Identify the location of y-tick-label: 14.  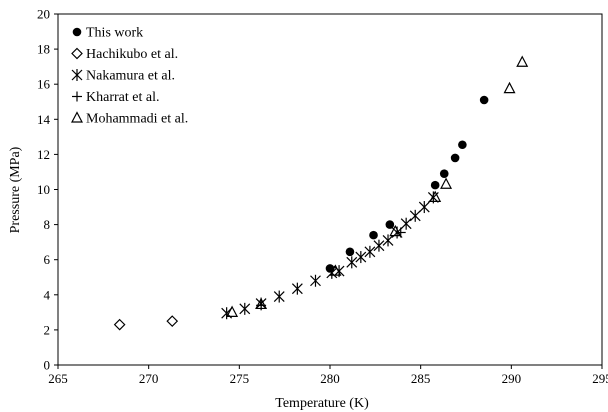
(44, 119).